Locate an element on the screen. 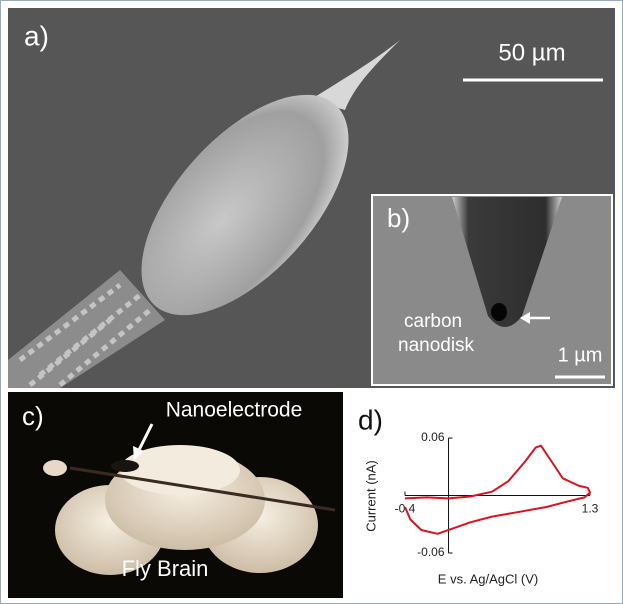  fiber-stem is located at coordinates (86, 329).